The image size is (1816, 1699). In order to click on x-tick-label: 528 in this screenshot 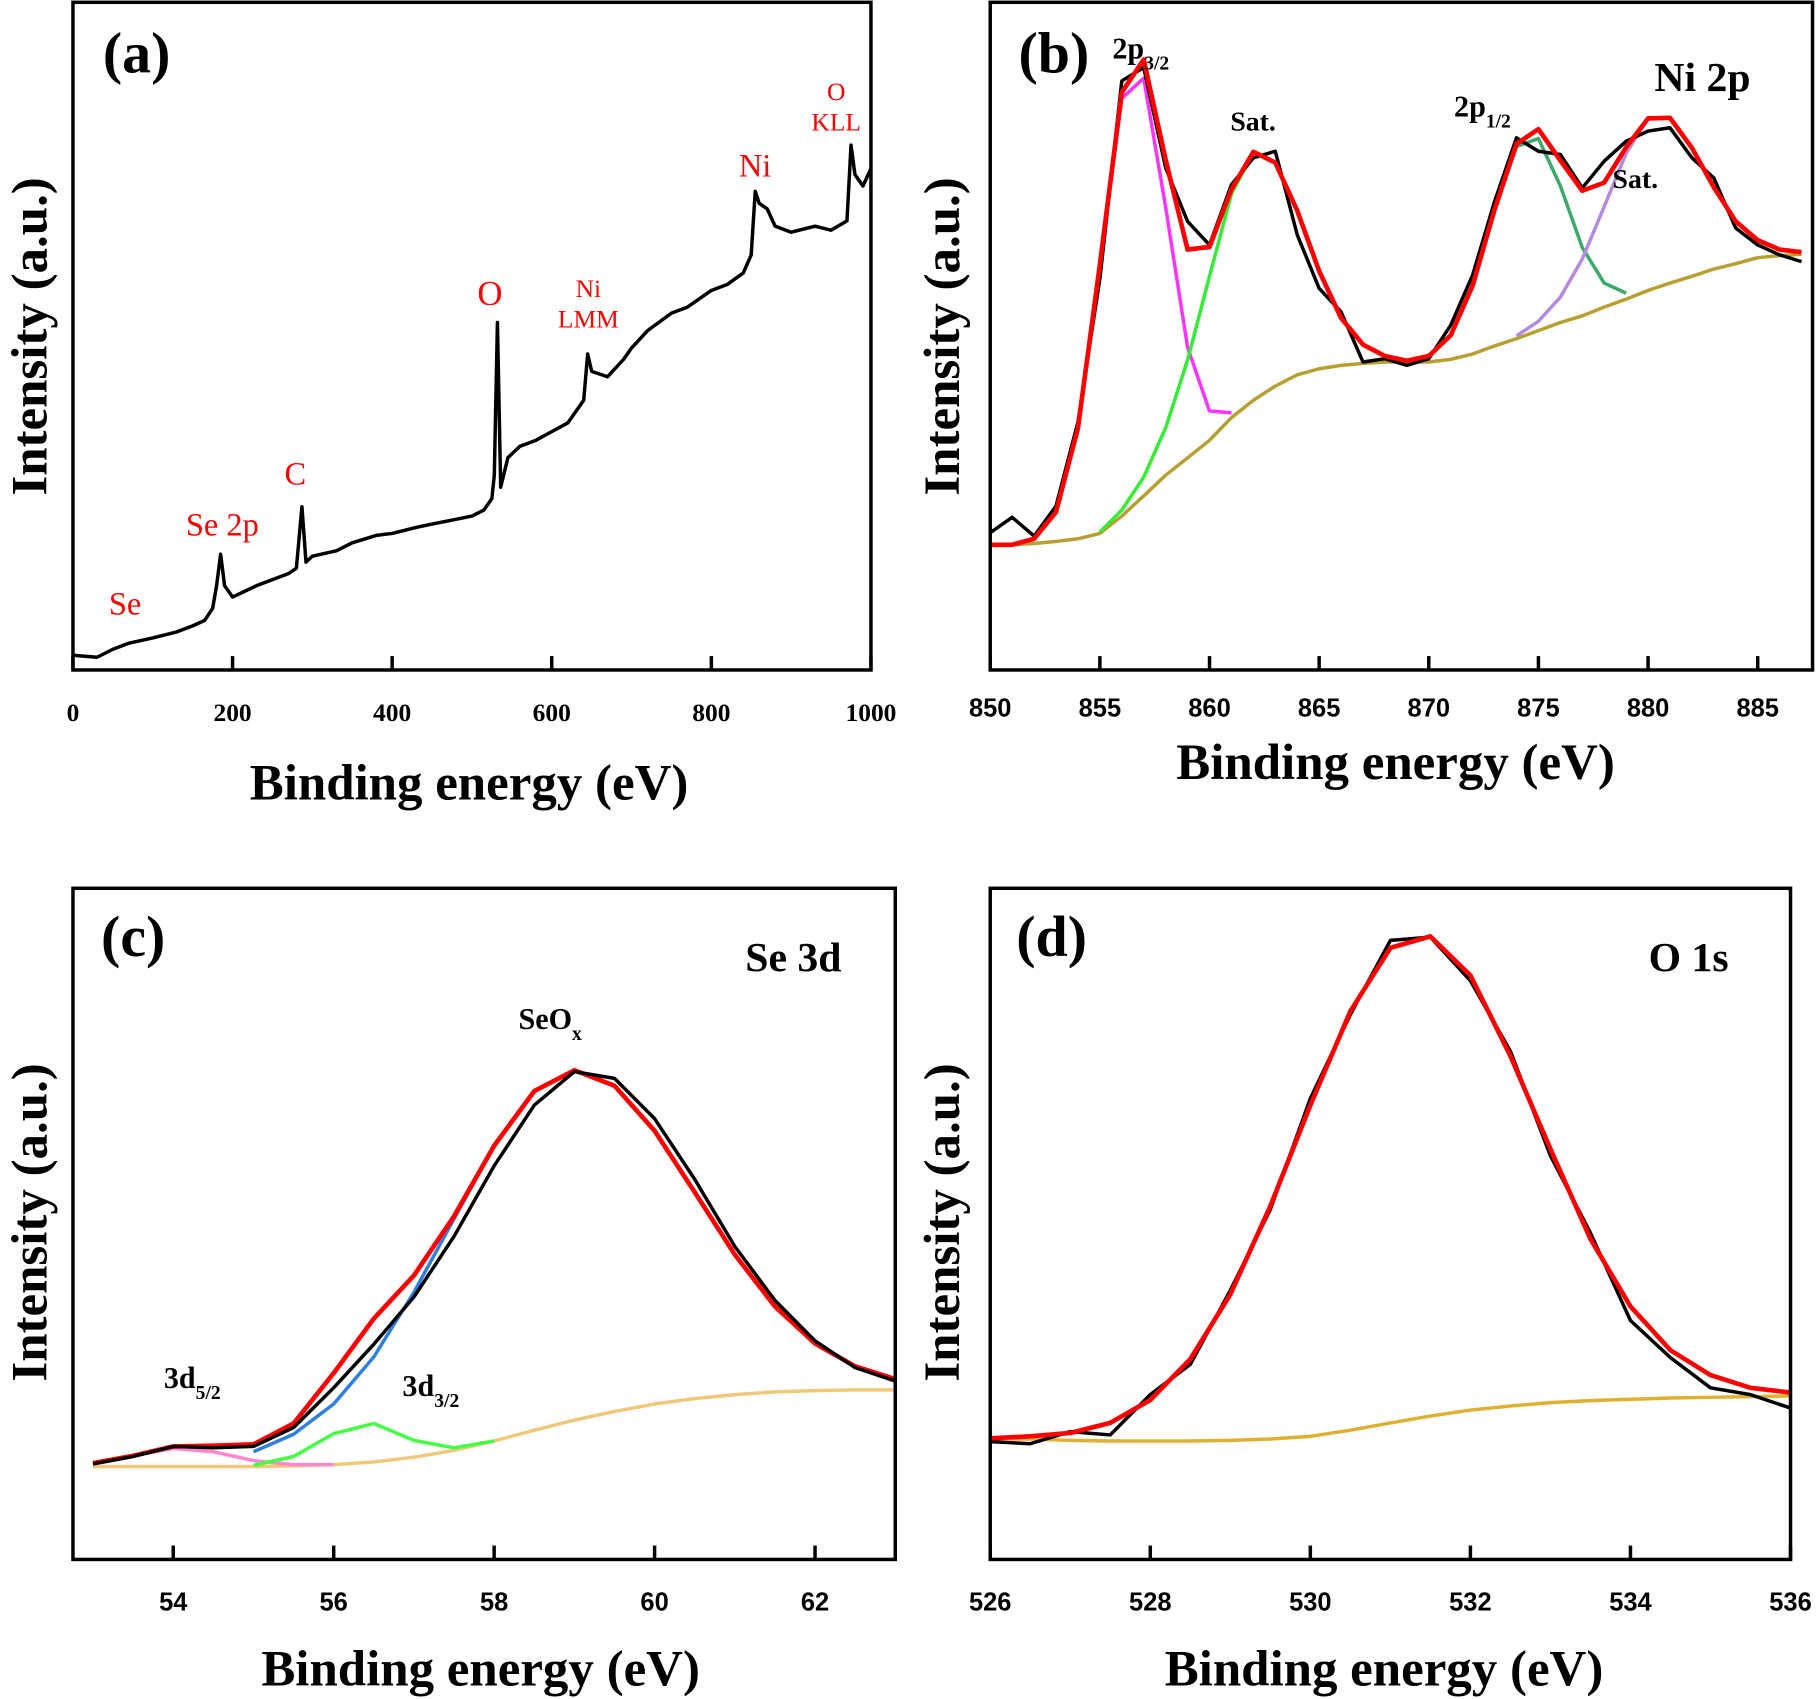, I will do `click(1150, 1602)`.